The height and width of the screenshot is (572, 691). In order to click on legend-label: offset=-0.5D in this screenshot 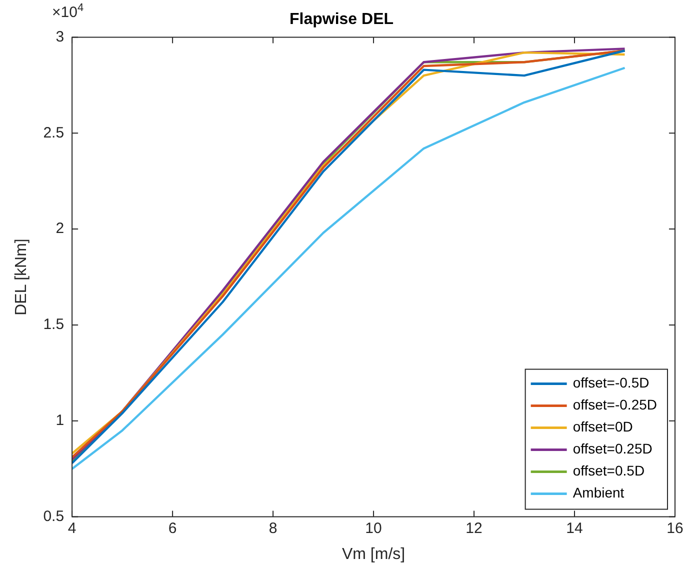, I will do `click(611, 382)`.